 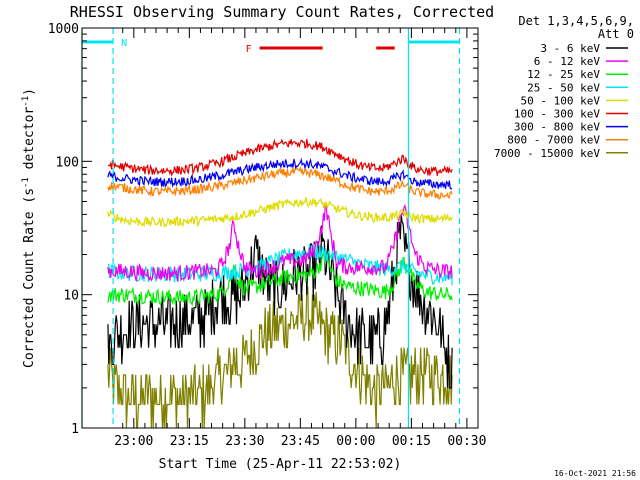 I want to click on y-tick-label-3: 100, so click(x=67, y=162).